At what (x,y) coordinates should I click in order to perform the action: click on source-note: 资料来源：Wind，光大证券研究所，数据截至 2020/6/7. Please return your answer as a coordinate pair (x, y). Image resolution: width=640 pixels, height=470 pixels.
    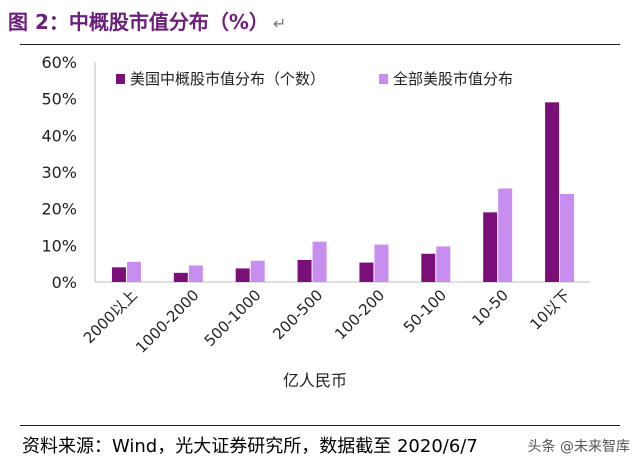
    Looking at the image, I should click on (250, 446).